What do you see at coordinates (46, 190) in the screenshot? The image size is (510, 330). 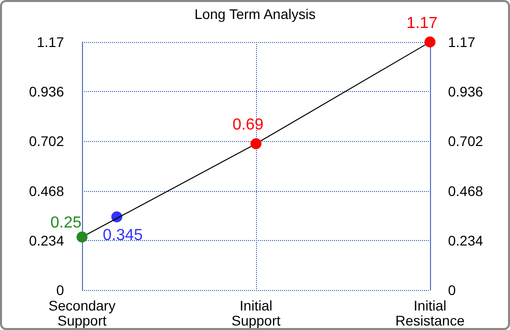 I see `y-tick-label: 0.468` at bounding box center [46, 190].